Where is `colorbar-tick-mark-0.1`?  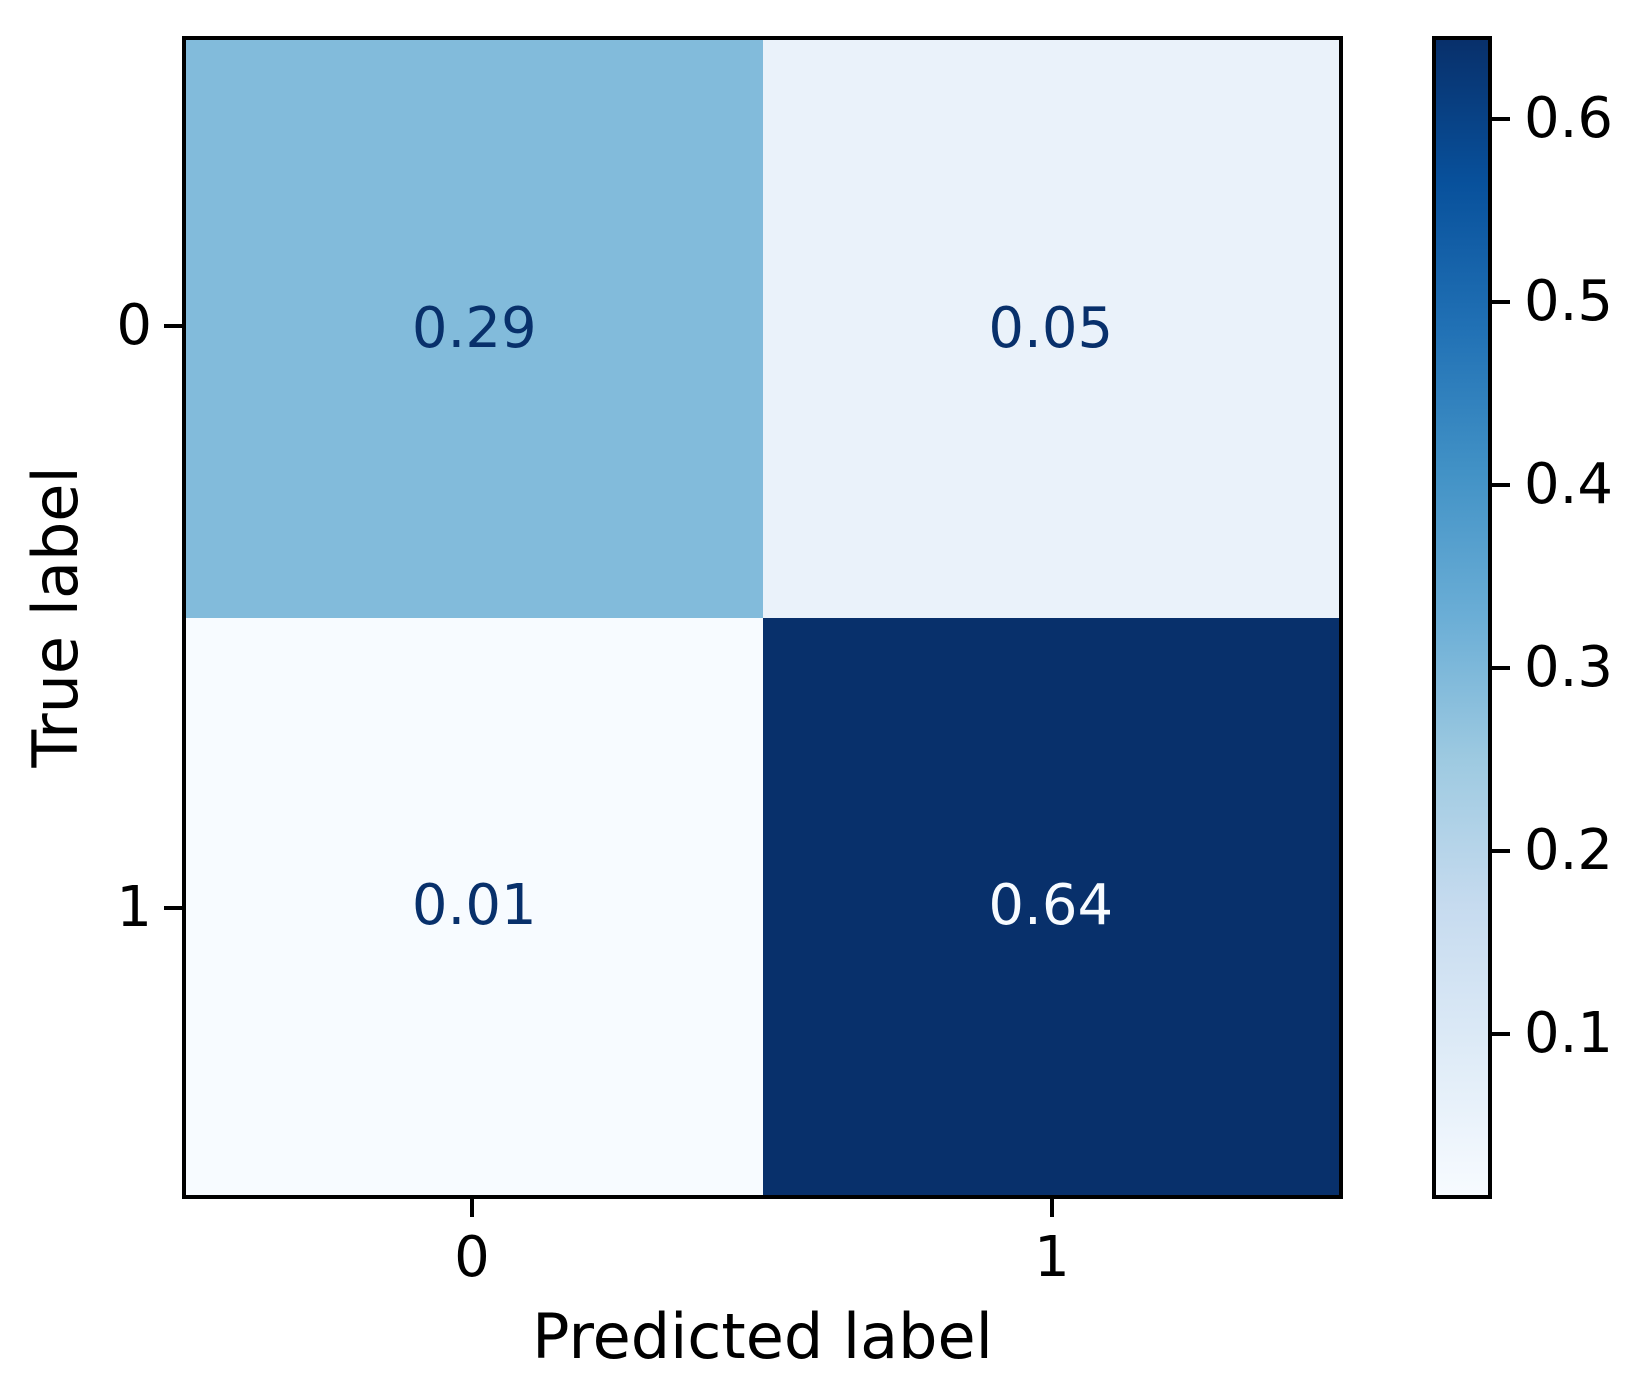
colorbar-tick-mark-0.1 is located at coordinates (1501, 1034).